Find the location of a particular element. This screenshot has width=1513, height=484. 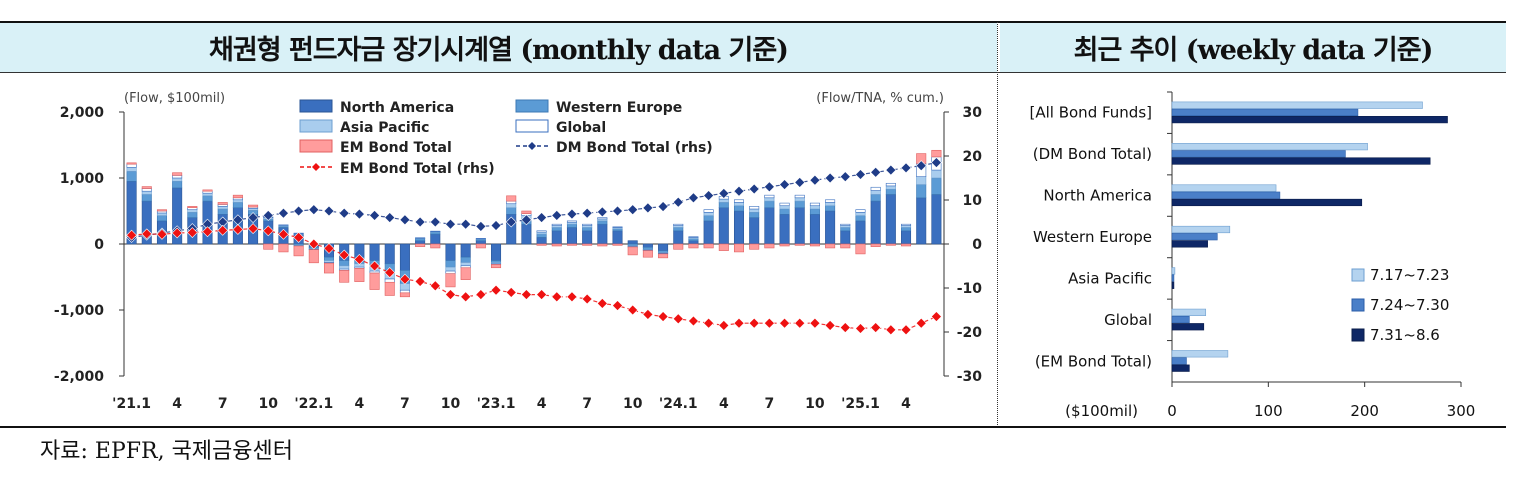

legend-label: Western Europe is located at coordinates (619, 108).